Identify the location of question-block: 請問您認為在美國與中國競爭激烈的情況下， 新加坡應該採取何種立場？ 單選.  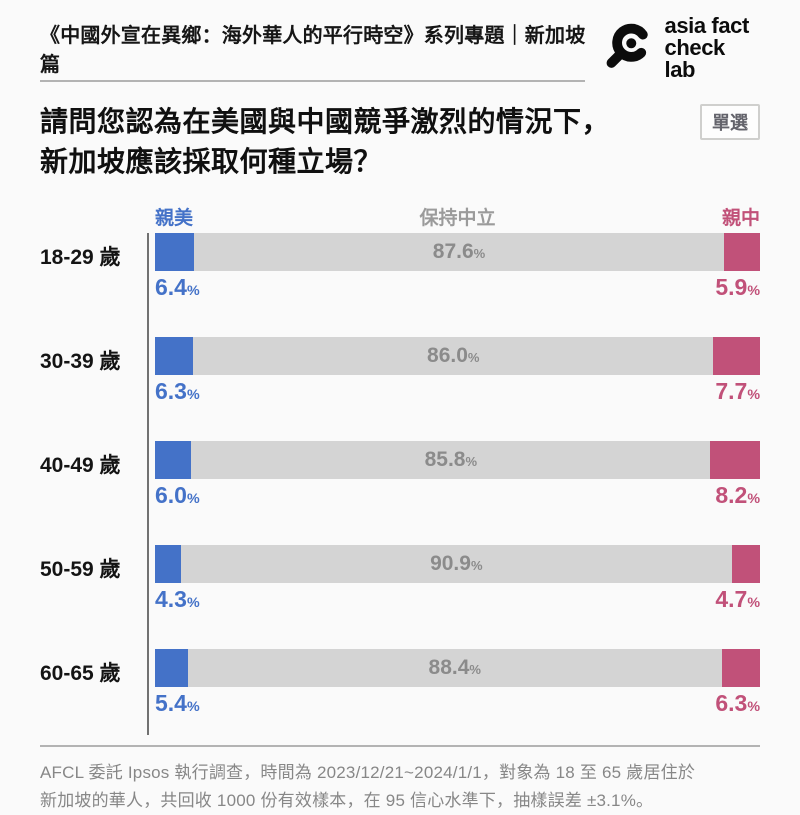
(400, 142).